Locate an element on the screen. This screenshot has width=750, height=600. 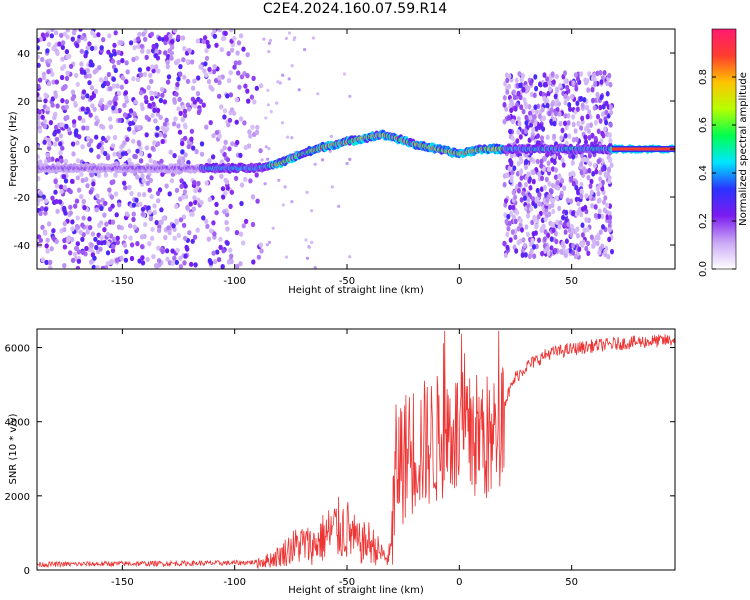
colorbar-ticks: 0.0 0.2 0.4 0.6 0.8 is located at coordinates (717, 173).